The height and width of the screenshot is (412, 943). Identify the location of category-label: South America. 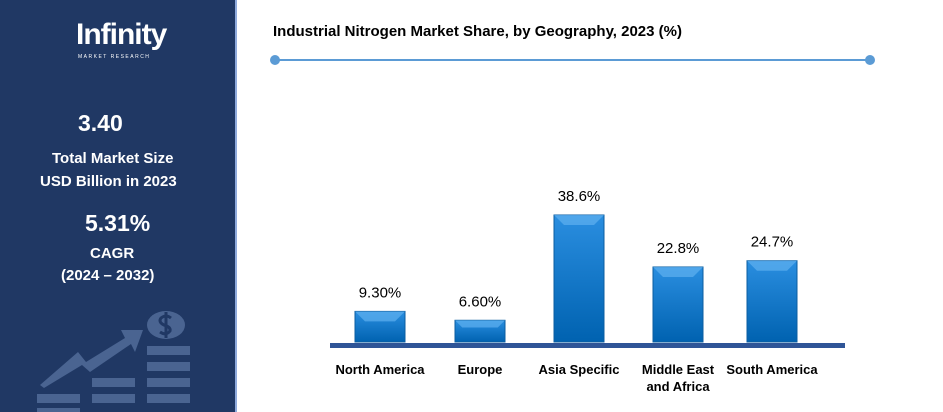
(772, 369).